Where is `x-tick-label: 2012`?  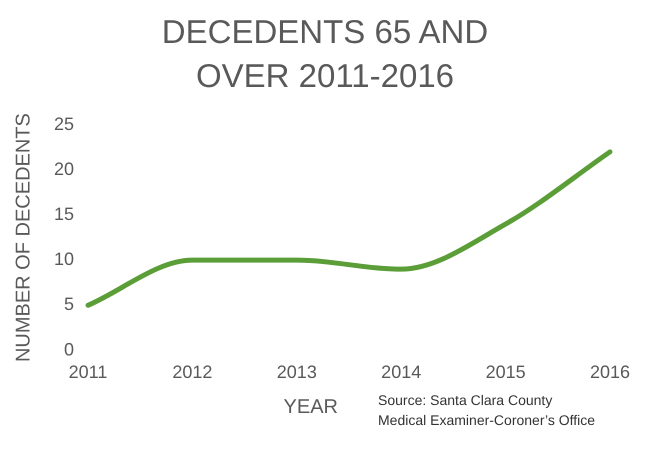 x-tick-label: 2012 is located at coordinates (192, 372).